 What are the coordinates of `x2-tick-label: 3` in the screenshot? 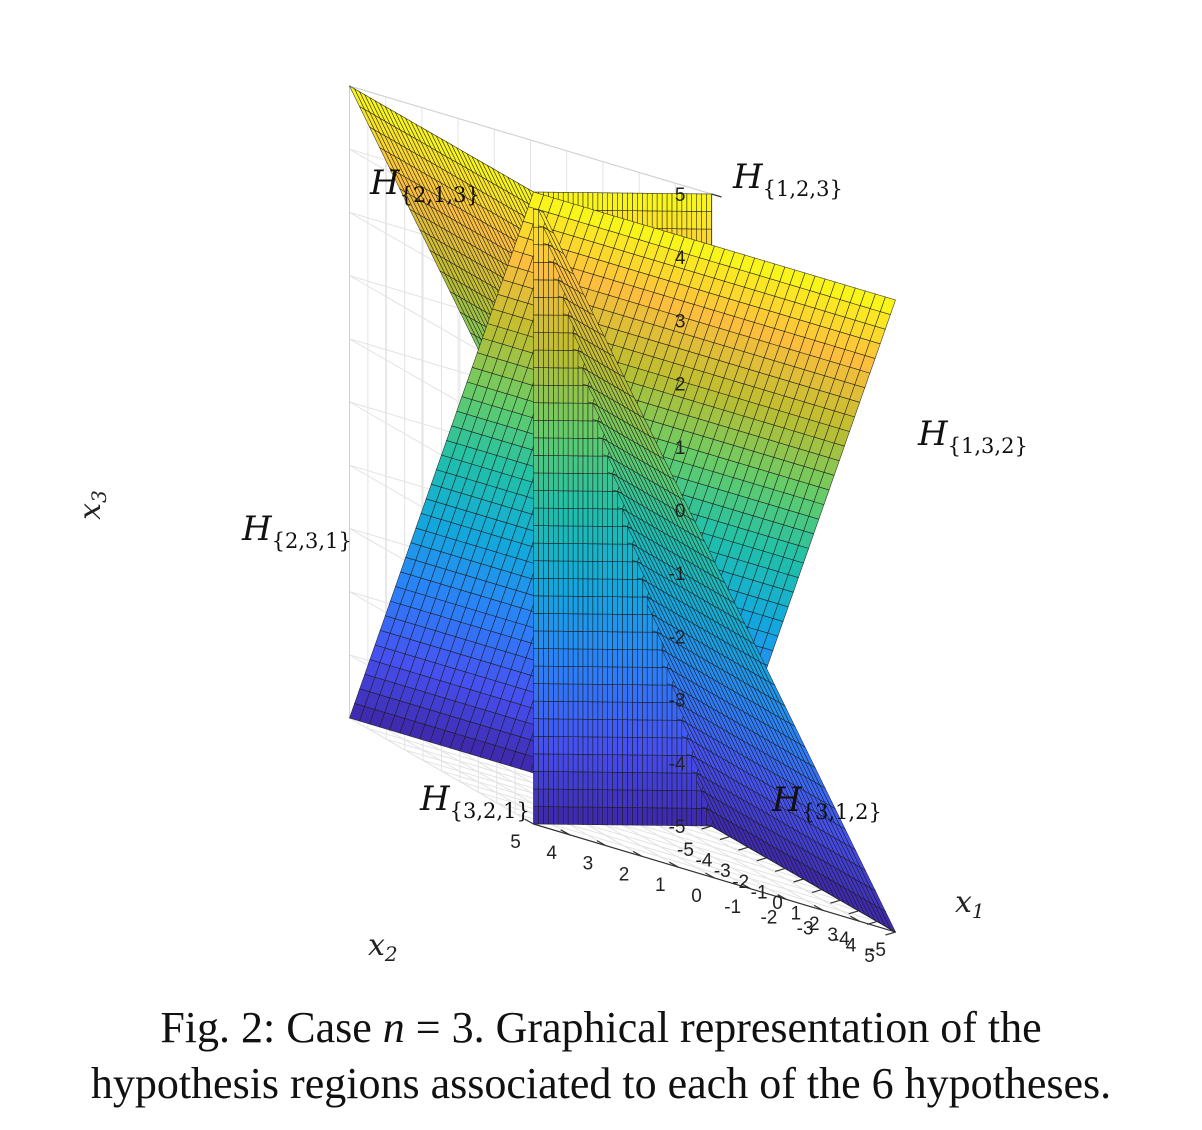 It's located at (832, 935).